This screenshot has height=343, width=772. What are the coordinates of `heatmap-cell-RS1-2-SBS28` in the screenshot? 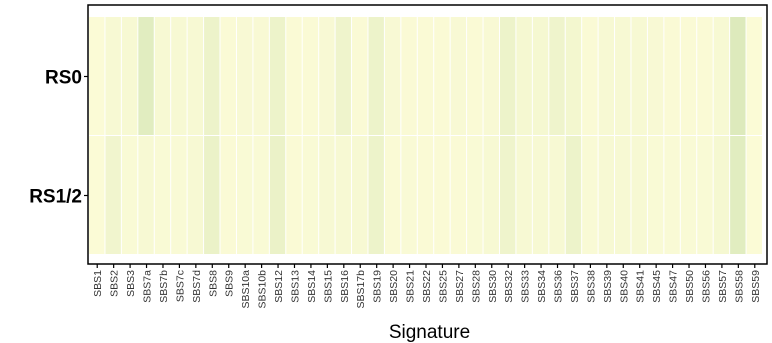 It's located at (475, 195).